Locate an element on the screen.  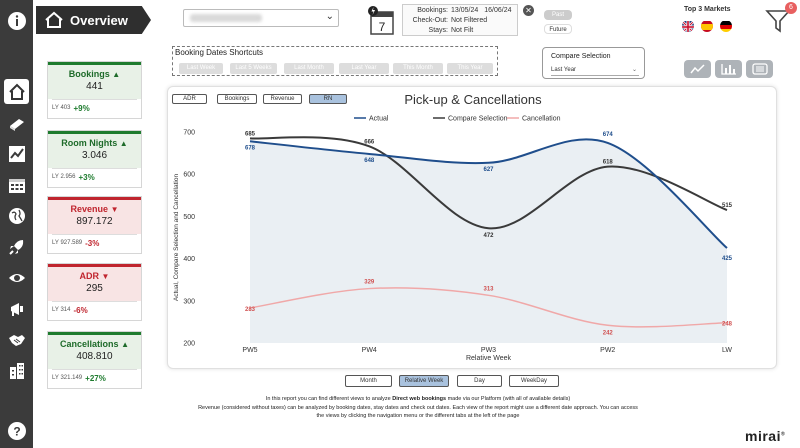
home-icon is located at coordinates (16, 91).